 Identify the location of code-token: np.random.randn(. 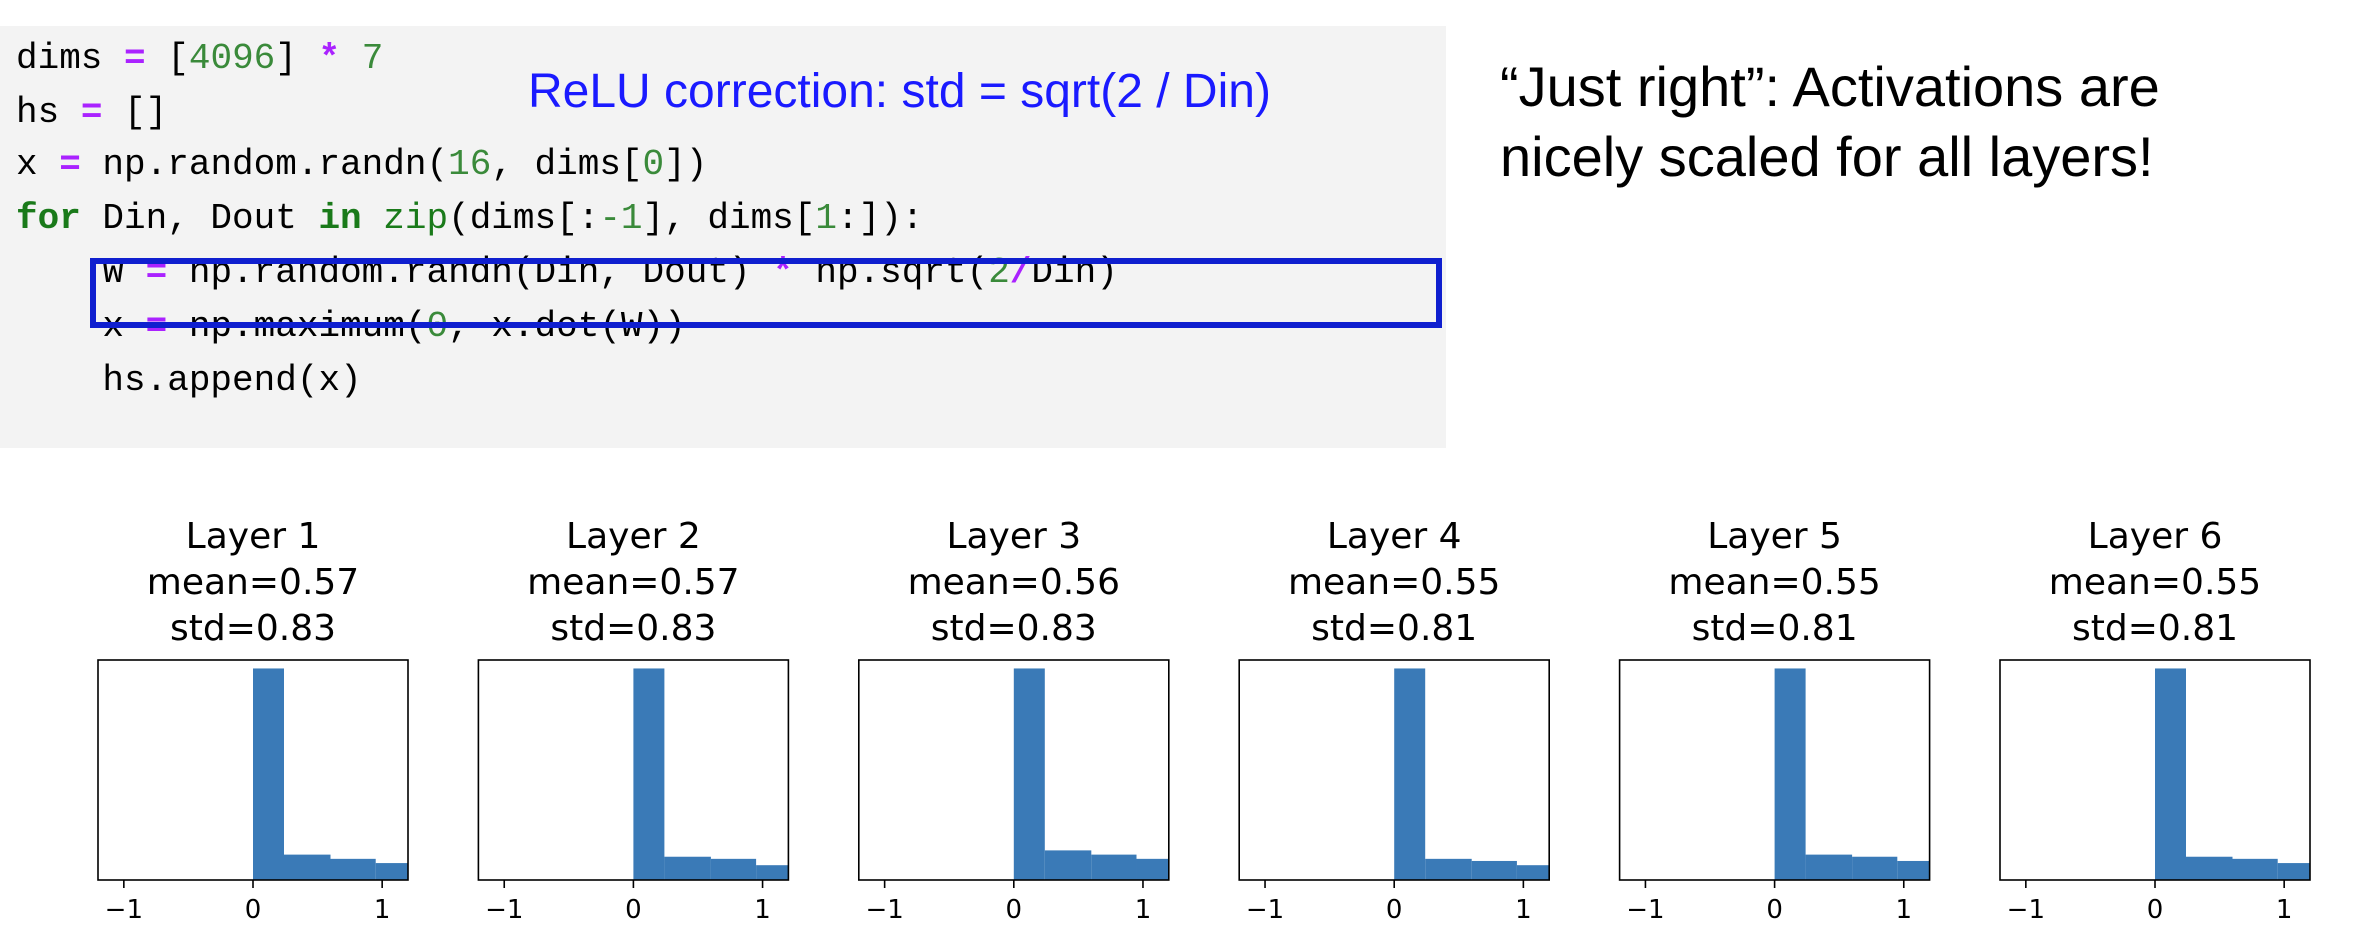
(264, 164).